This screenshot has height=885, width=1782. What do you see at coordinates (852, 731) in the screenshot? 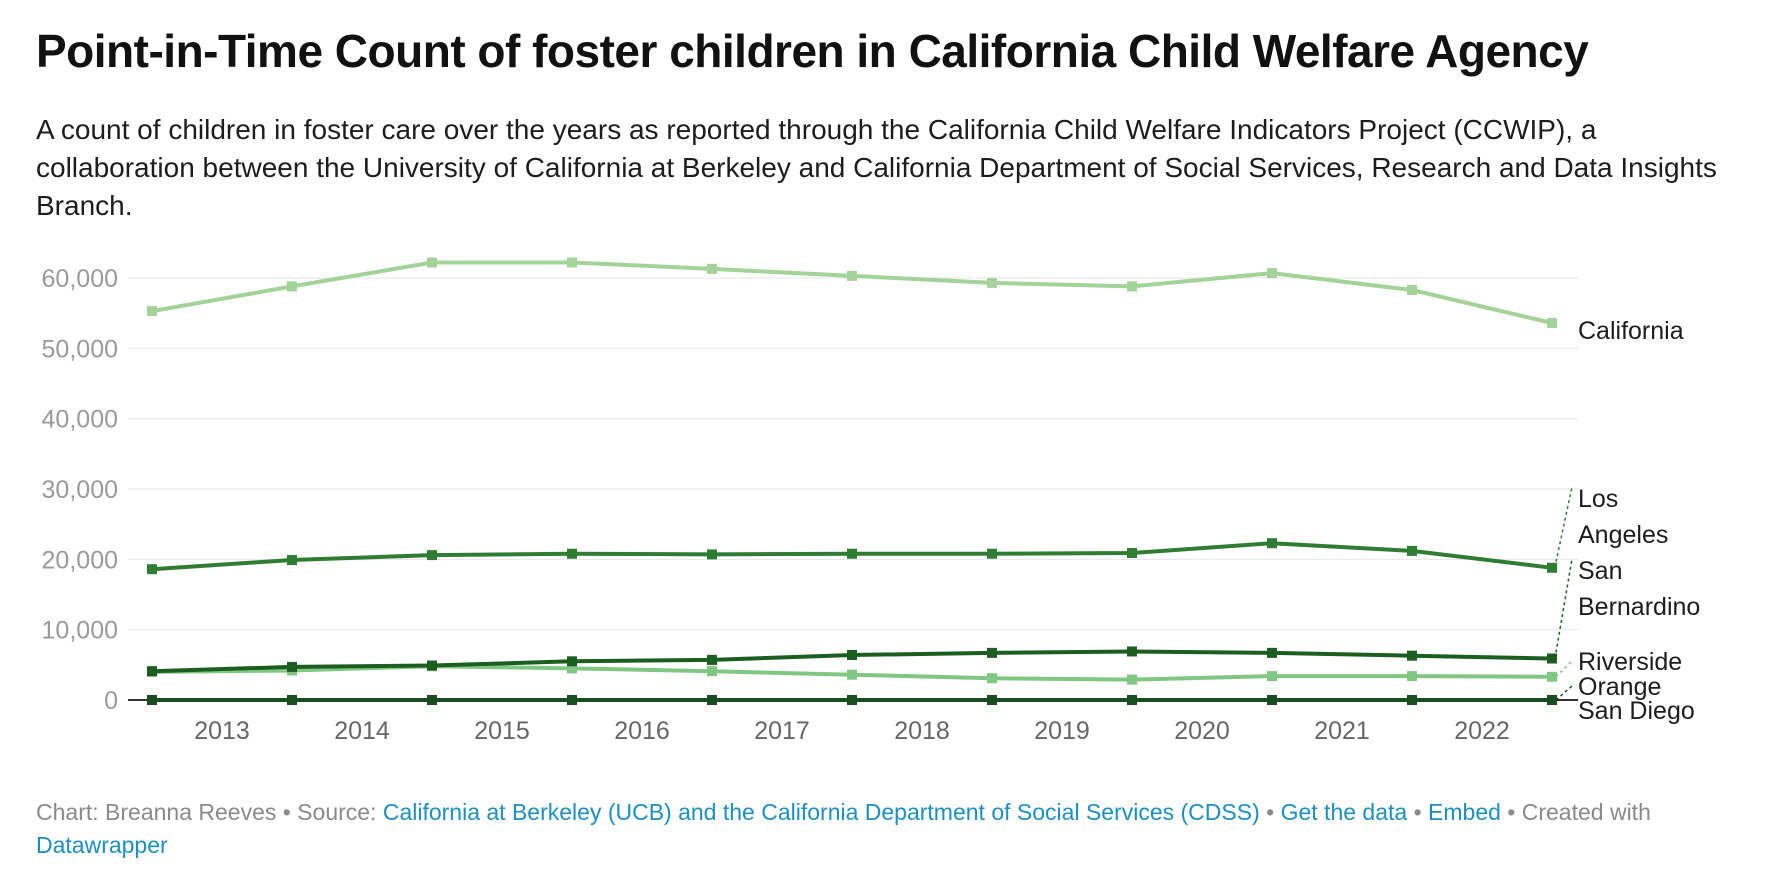
I see `x-axis: 2013 2014 2015 2016 2017 2018 2019 2020 2021 2022` at bounding box center [852, 731].